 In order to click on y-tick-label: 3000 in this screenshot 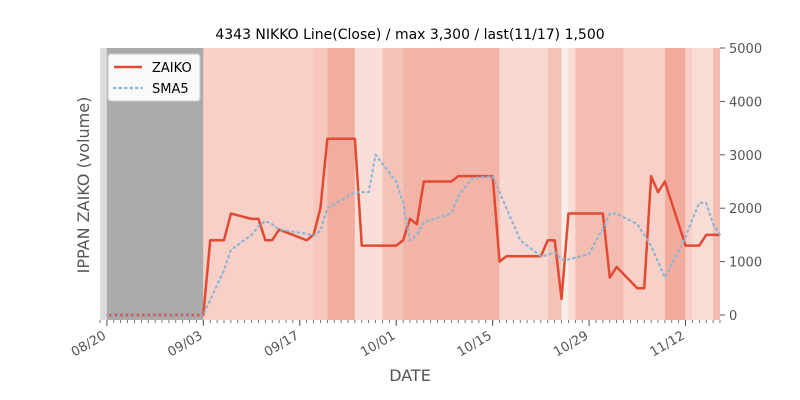, I will do `click(745, 156)`.